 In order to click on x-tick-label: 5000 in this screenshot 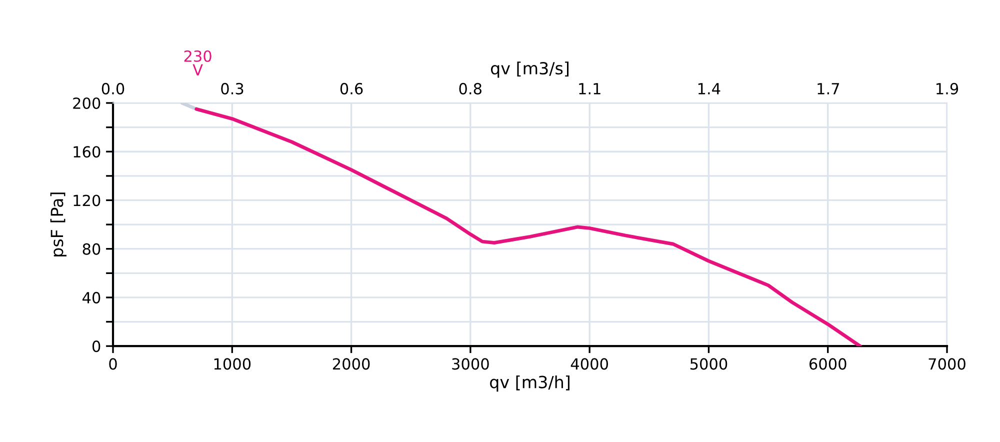, I will do `click(709, 364)`.